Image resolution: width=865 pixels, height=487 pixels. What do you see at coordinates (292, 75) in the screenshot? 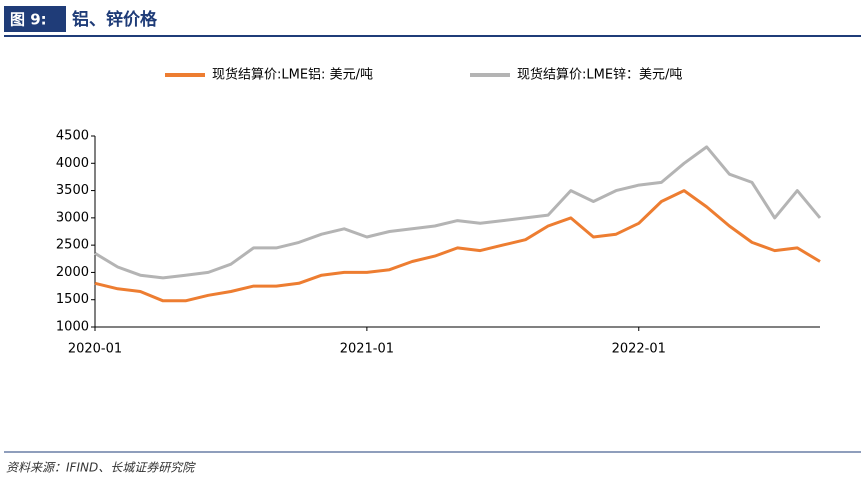
I see `legend-label: 现货结算价:LME铝: 美元/吨` at bounding box center [292, 75].